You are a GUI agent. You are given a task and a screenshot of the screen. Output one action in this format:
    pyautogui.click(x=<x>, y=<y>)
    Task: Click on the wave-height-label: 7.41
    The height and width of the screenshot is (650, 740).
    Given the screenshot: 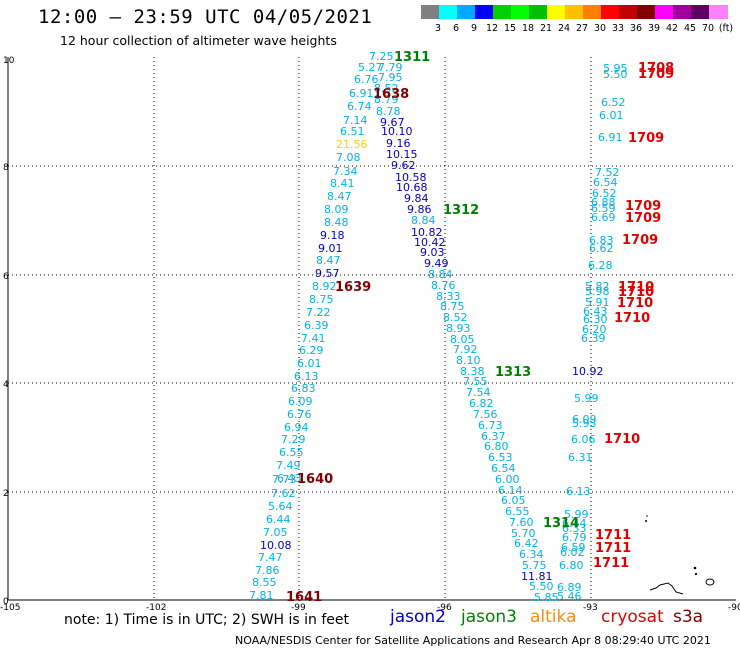 What is the action you would take?
    pyautogui.click(x=313, y=338)
    